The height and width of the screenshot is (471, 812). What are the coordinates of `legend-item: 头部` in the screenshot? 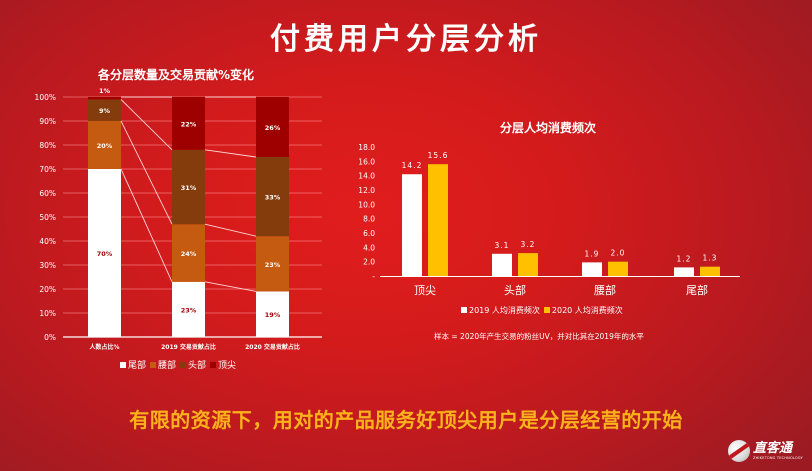 It's located at (193, 364).